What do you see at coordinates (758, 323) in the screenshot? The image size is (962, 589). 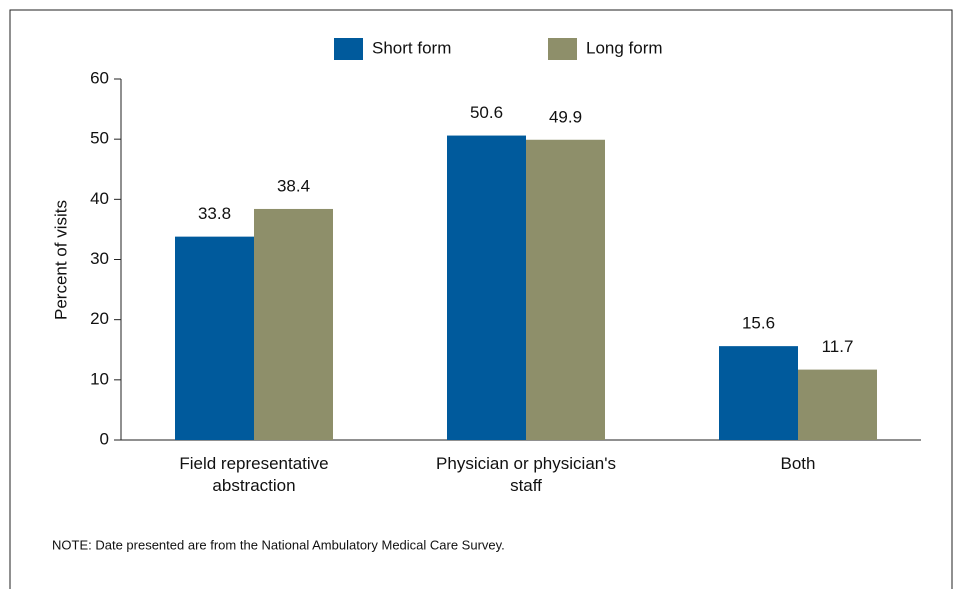 I see `value-label: 15.6` at bounding box center [758, 323].